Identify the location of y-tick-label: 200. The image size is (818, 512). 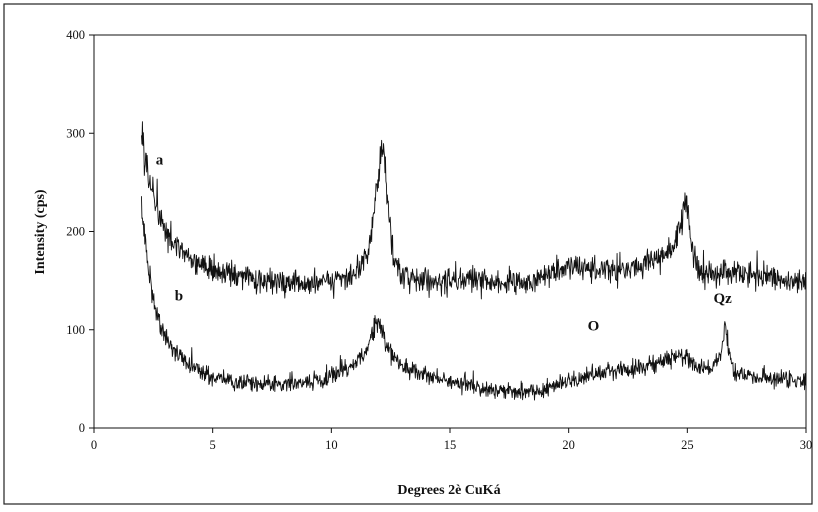
(75, 232).